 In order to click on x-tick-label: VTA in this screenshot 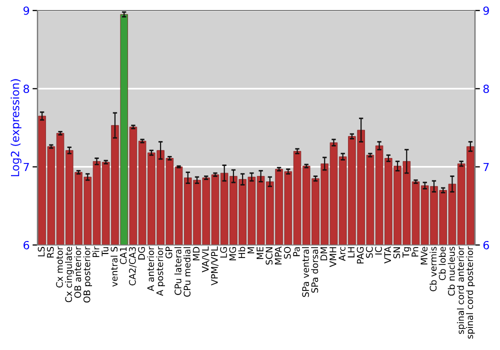, I will do `click(387, 255)`.